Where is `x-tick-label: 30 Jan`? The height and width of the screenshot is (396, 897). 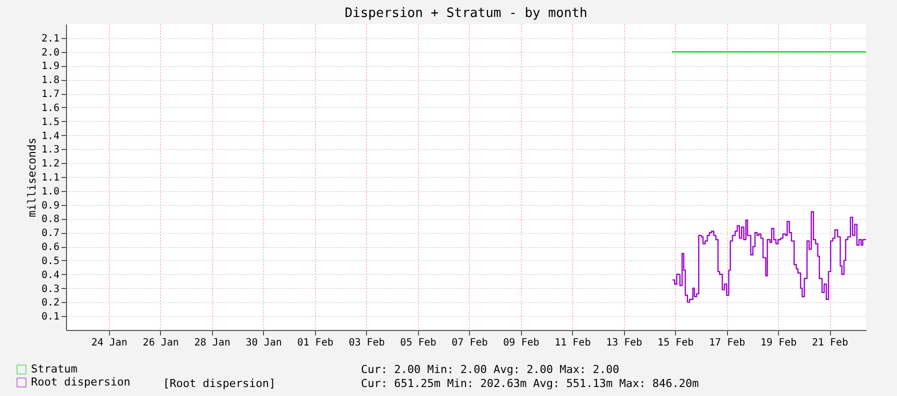 x-tick-label: 30 Jan is located at coordinates (264, 343).